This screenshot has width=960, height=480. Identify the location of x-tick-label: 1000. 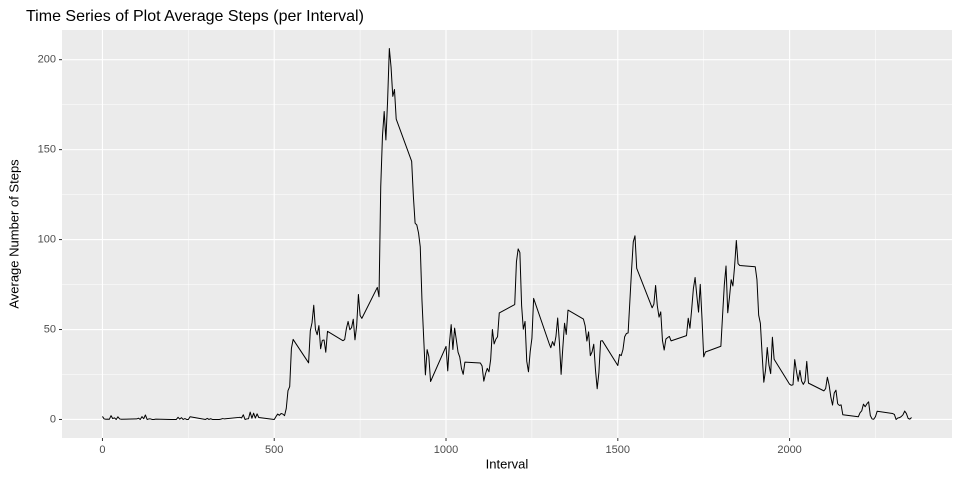
(446, 450).